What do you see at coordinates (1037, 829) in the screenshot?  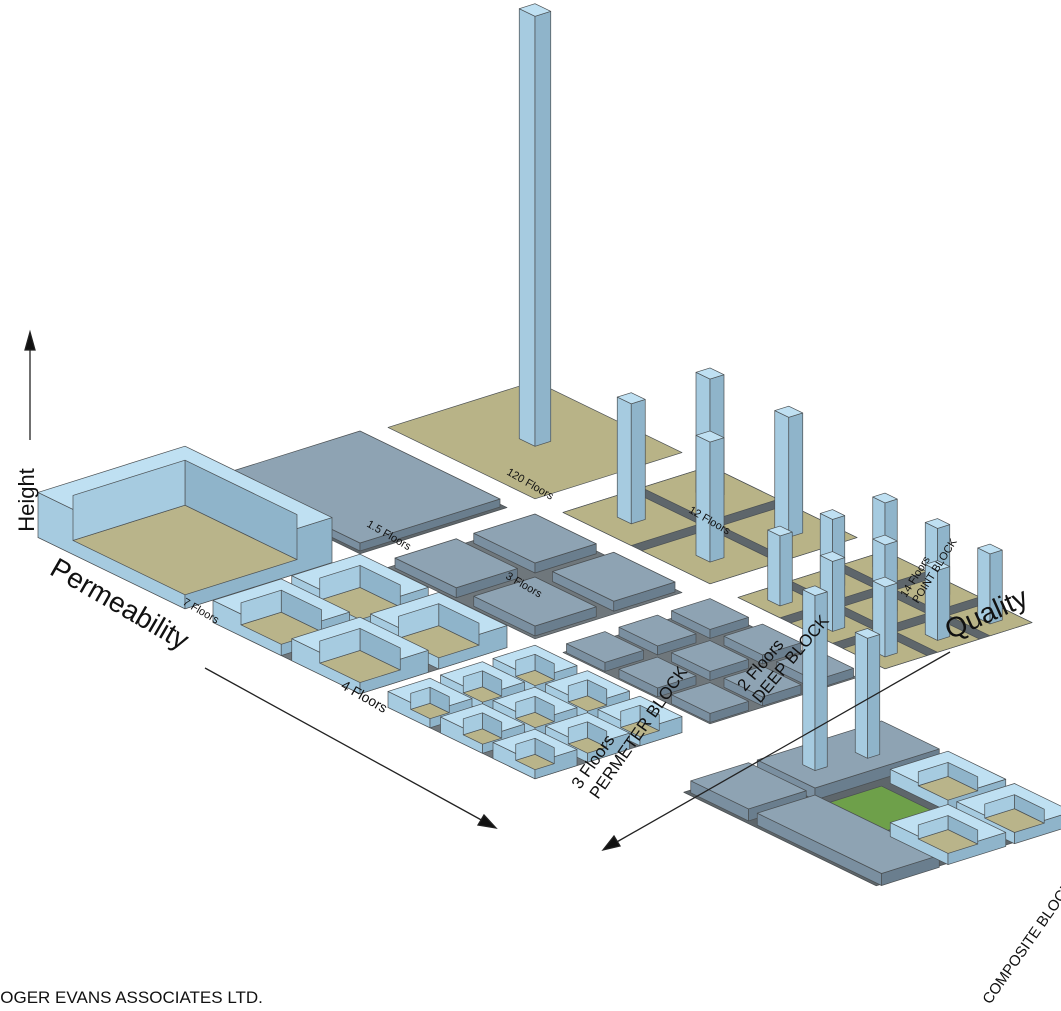 I see `perimeter-block-side` at bounding box center [1037, 829].